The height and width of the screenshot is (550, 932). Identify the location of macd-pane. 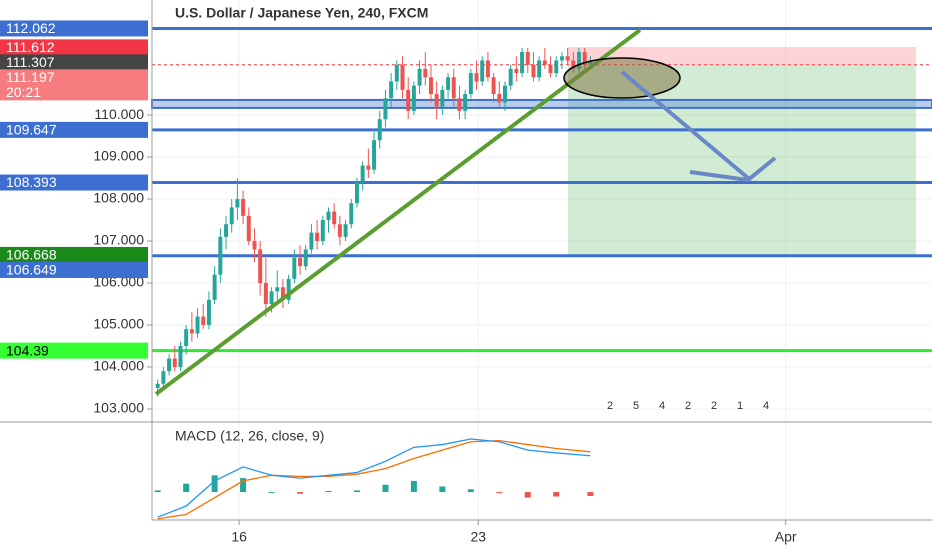
(374, 479).